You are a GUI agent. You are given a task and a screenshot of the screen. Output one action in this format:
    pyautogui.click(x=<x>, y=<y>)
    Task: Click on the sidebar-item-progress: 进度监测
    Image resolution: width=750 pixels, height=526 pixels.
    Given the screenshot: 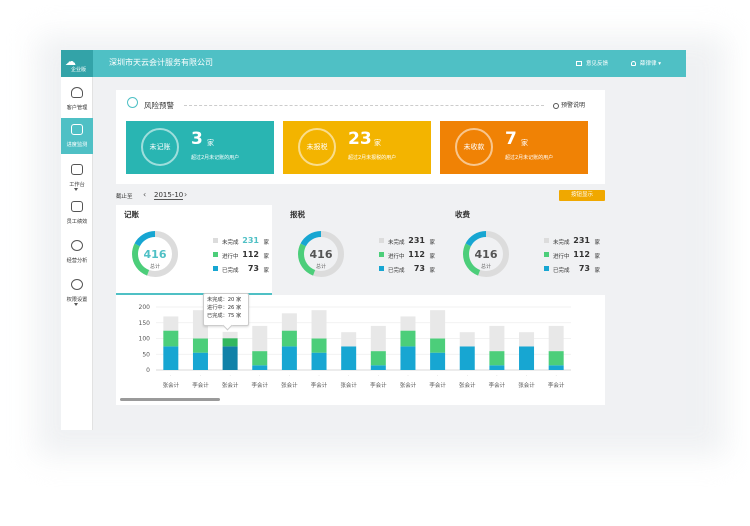 What is the action you would take?
    pyautogui.click(x=77, y=136)
    